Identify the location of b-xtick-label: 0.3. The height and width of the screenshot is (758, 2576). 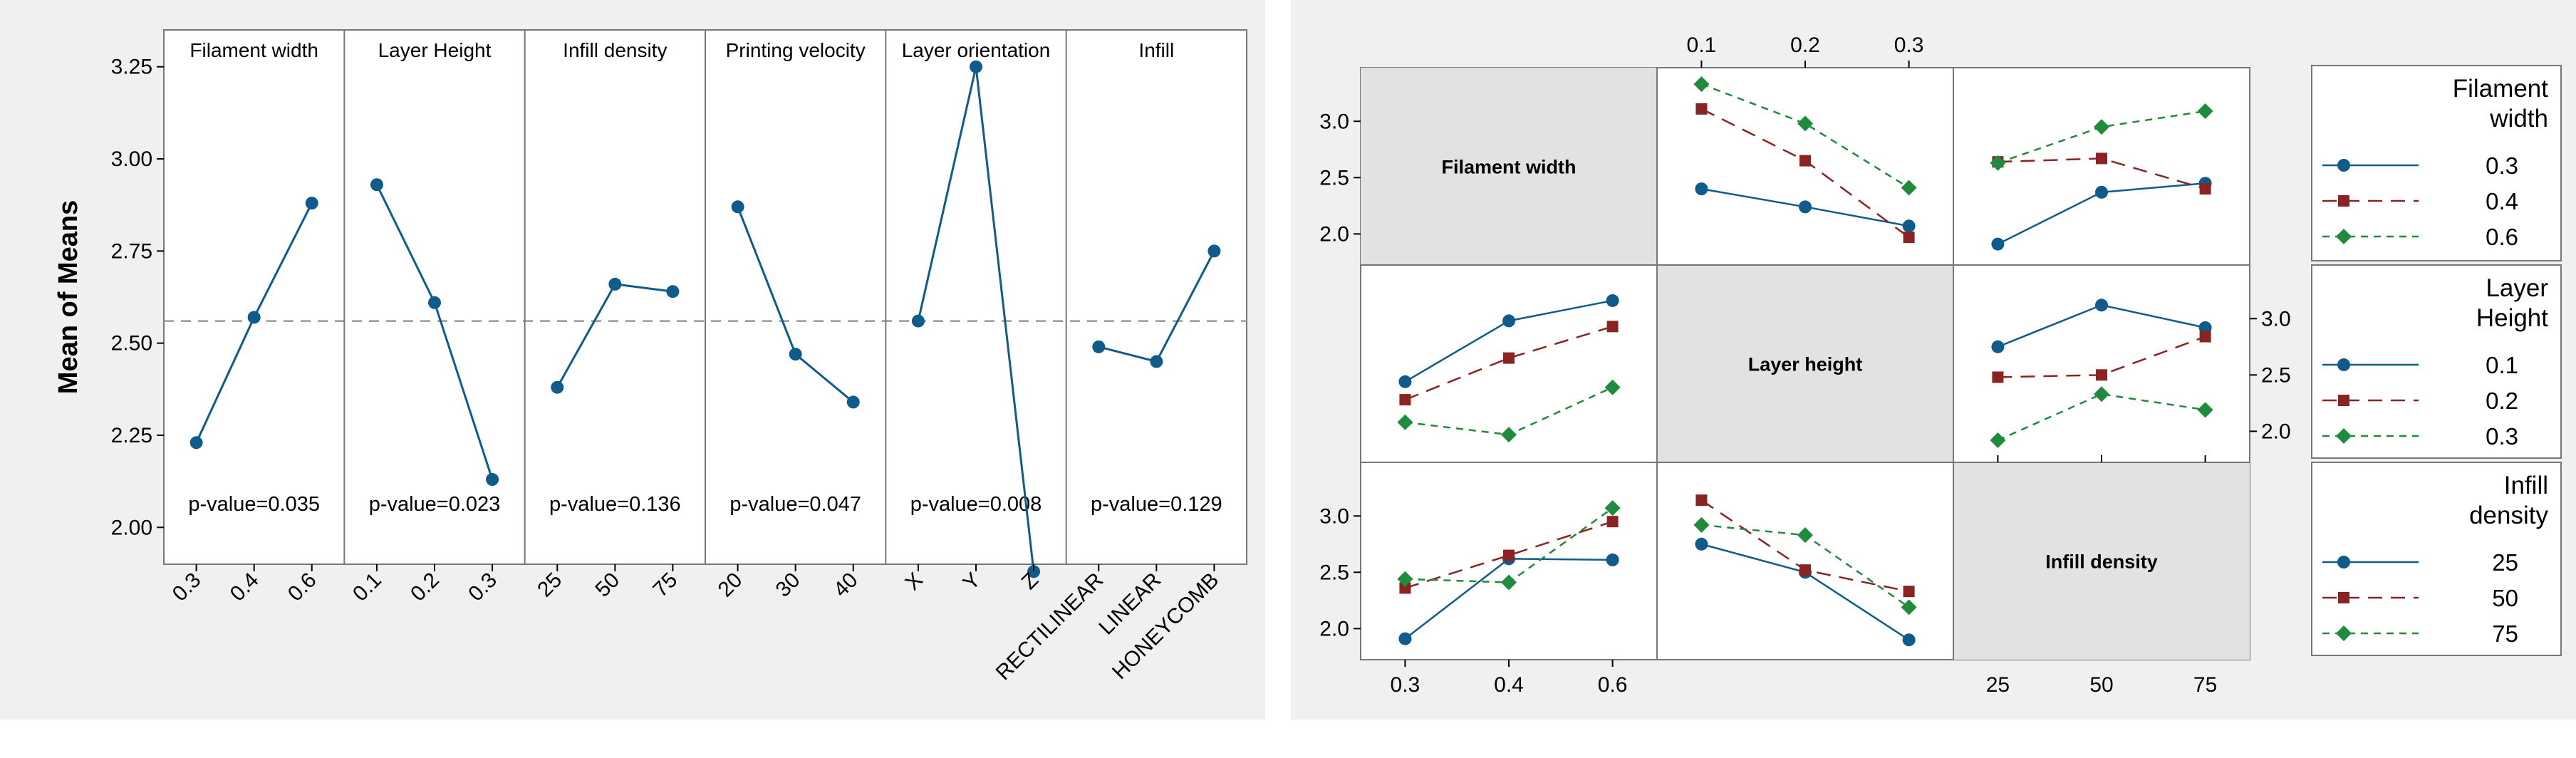
(1406, 685).